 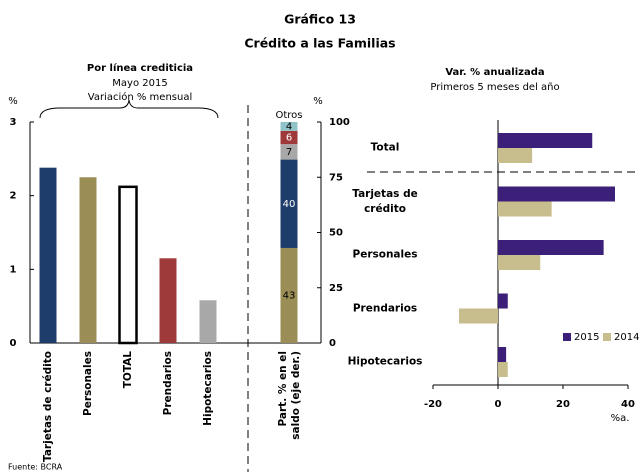 What do you see at coordinates (288, 115) in the screenshot?
I see `other-label: Otros` at bounding box center [288, 115].